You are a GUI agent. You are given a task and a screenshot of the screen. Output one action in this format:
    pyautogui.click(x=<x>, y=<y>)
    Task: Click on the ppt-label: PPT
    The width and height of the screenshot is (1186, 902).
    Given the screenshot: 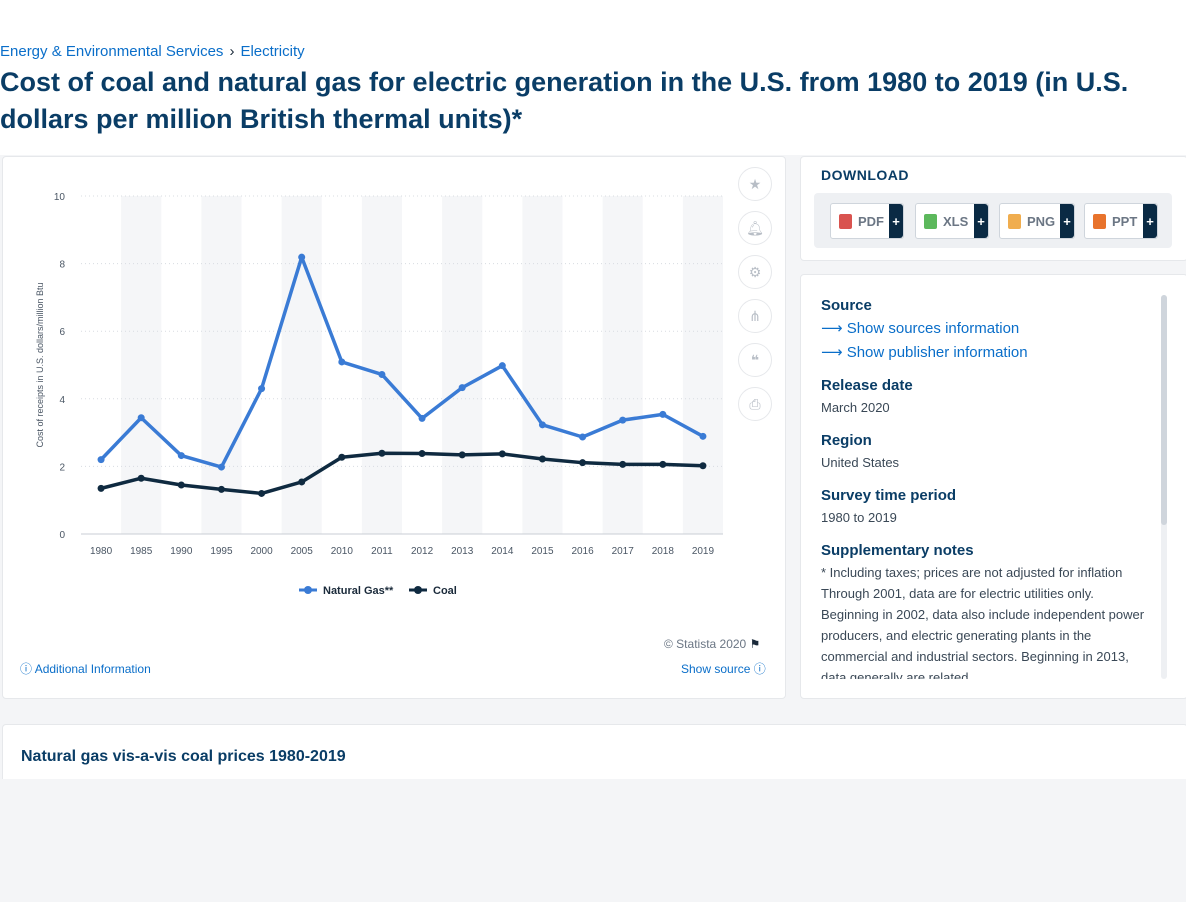 What is the action you would take?
    pyautogui.click(x=1125, y=221)
    